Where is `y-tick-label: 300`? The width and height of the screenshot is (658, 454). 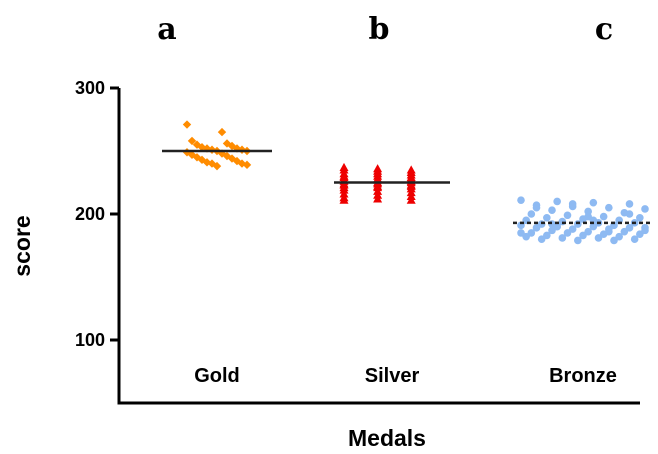
y-tick-label: 300 is located at coordinates (90, 88).